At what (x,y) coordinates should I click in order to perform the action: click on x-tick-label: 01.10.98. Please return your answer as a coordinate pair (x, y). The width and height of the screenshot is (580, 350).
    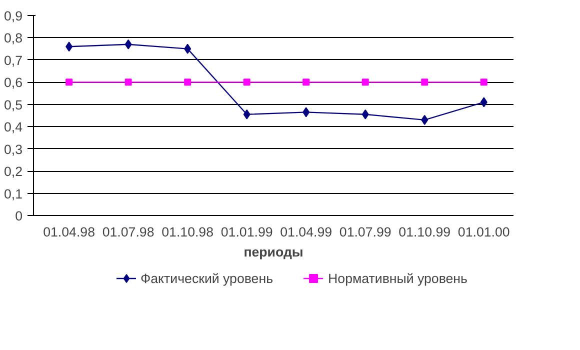
    Looking at the image, I should click on (188, 232).